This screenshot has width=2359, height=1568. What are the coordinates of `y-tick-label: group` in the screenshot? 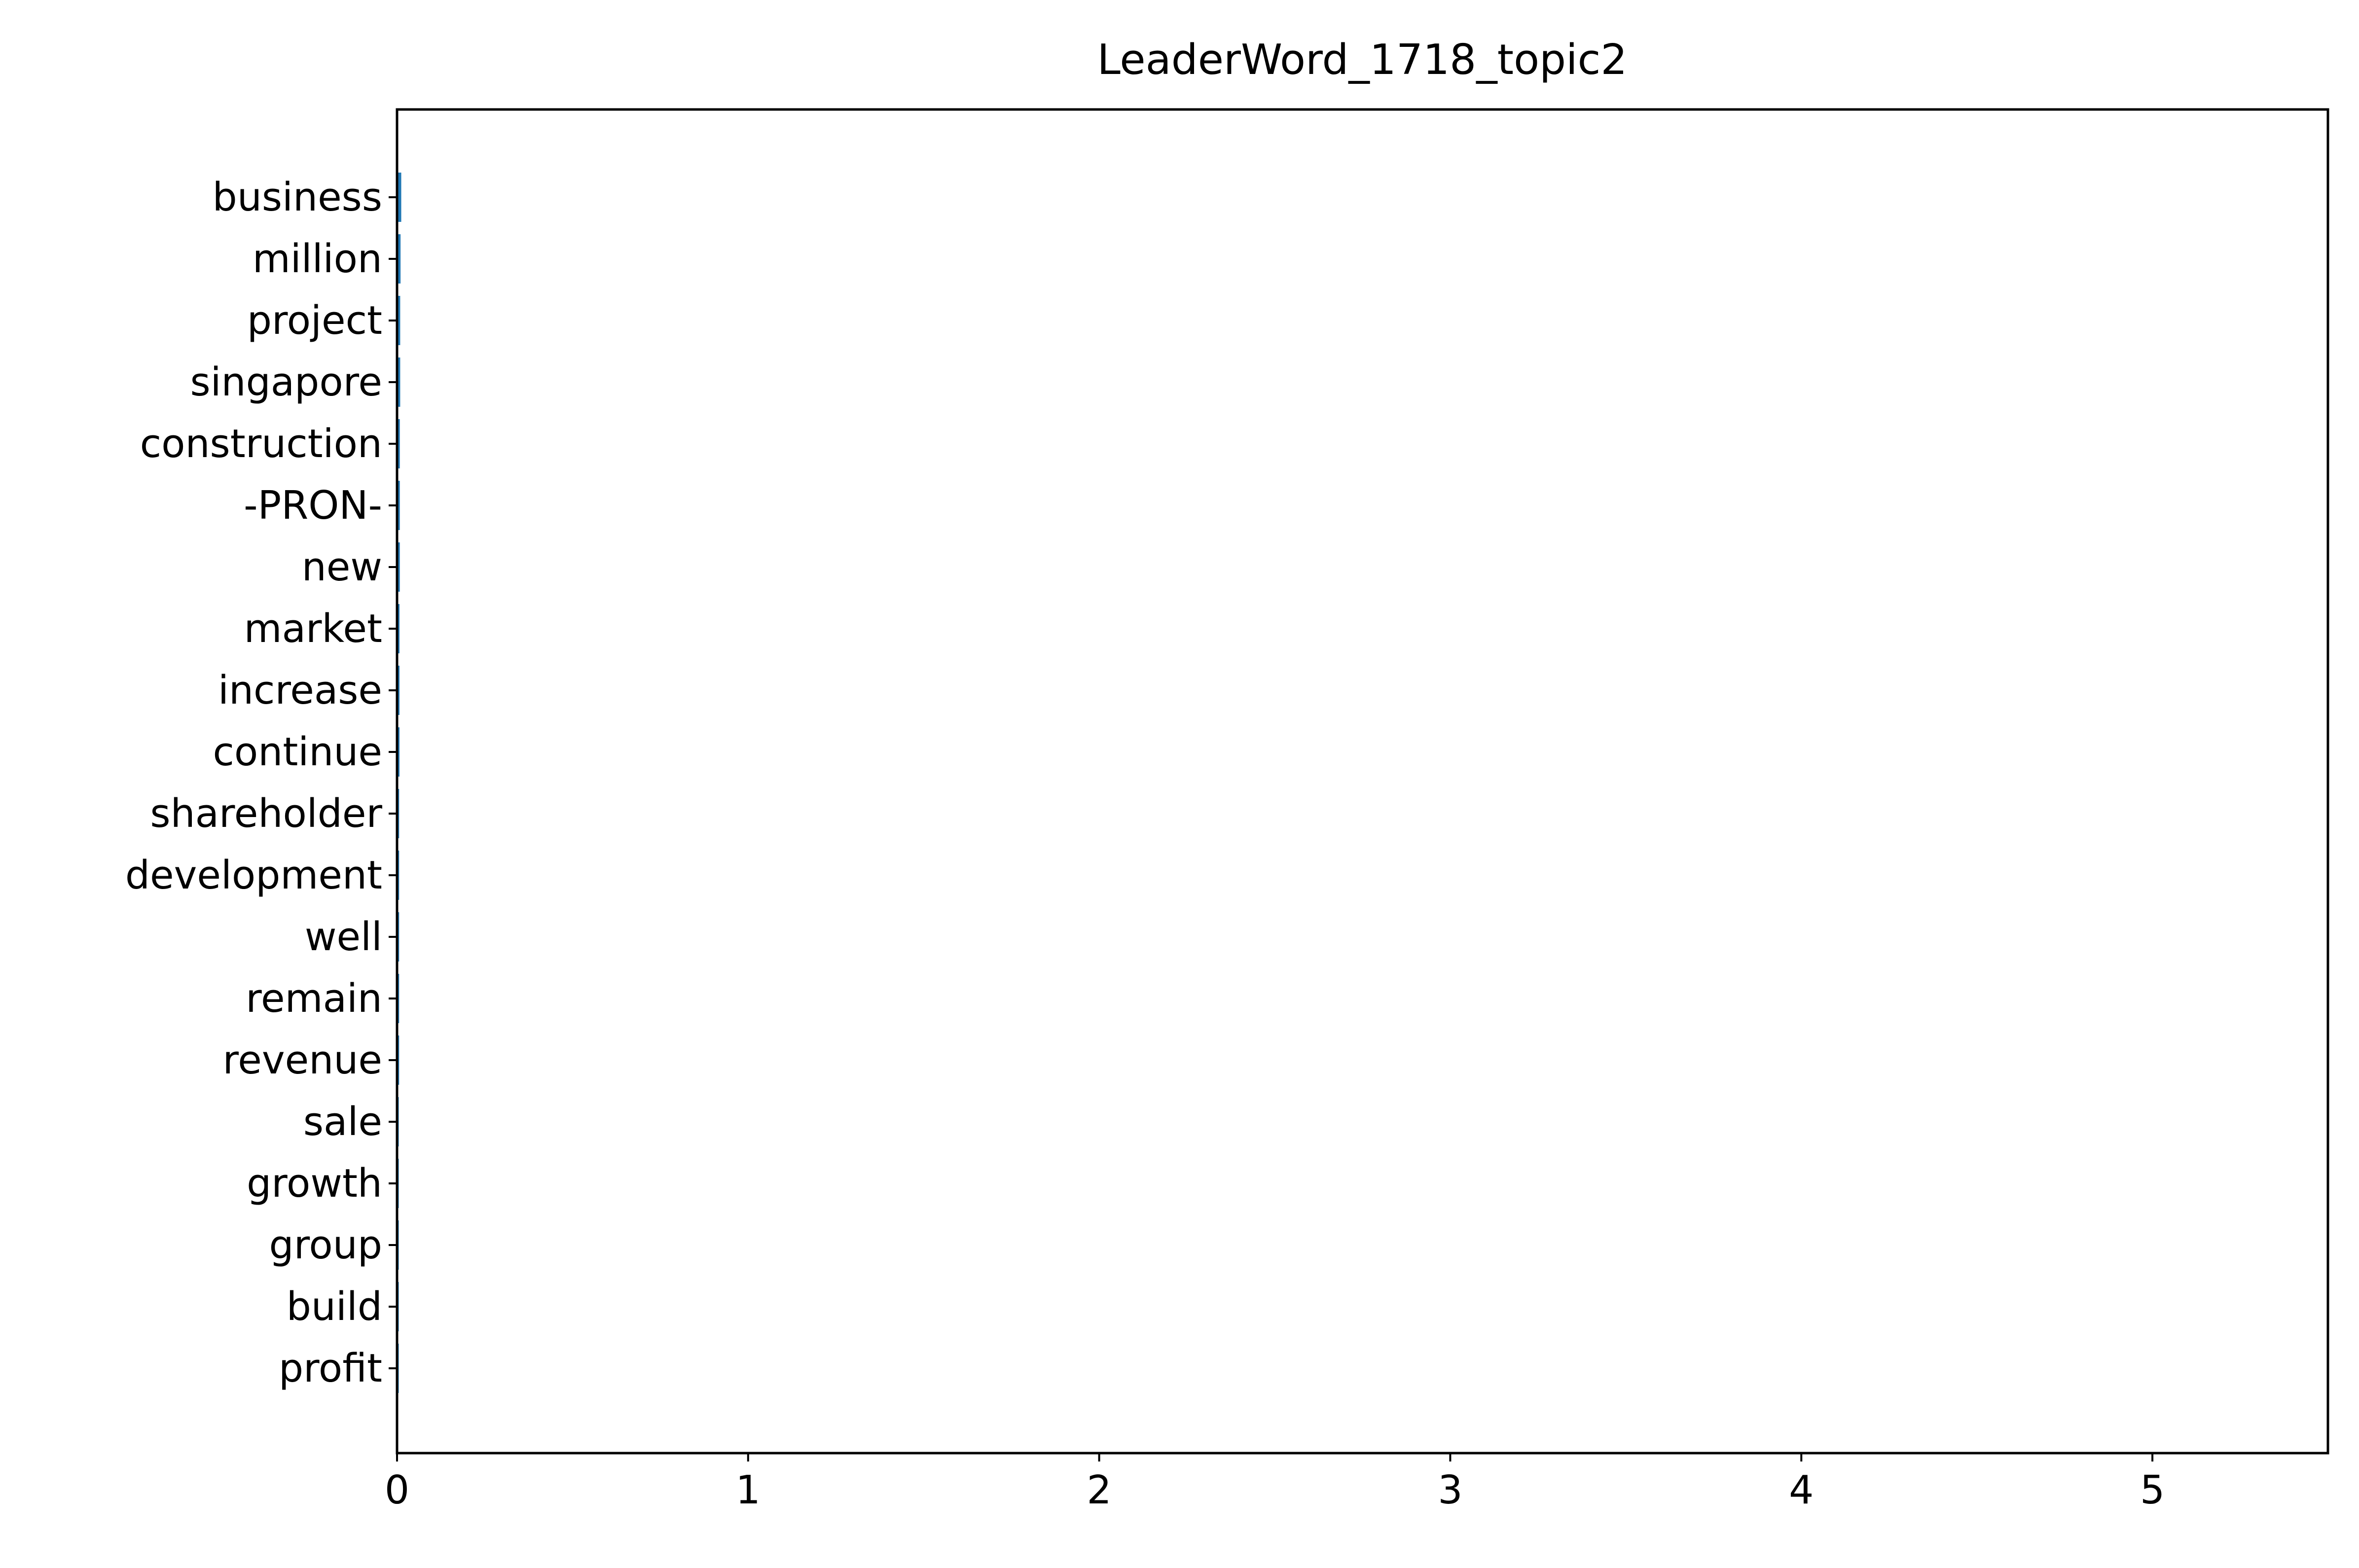 It's located at (325, 1245).